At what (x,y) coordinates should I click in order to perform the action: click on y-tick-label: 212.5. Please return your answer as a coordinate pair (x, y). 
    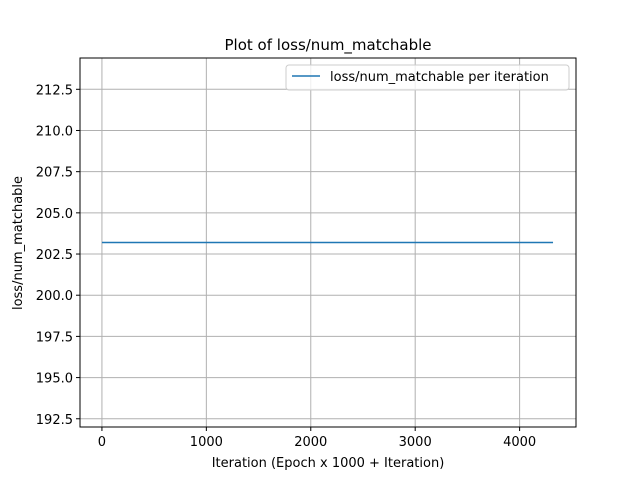
    Looking at the image, I should click on (54, 90).